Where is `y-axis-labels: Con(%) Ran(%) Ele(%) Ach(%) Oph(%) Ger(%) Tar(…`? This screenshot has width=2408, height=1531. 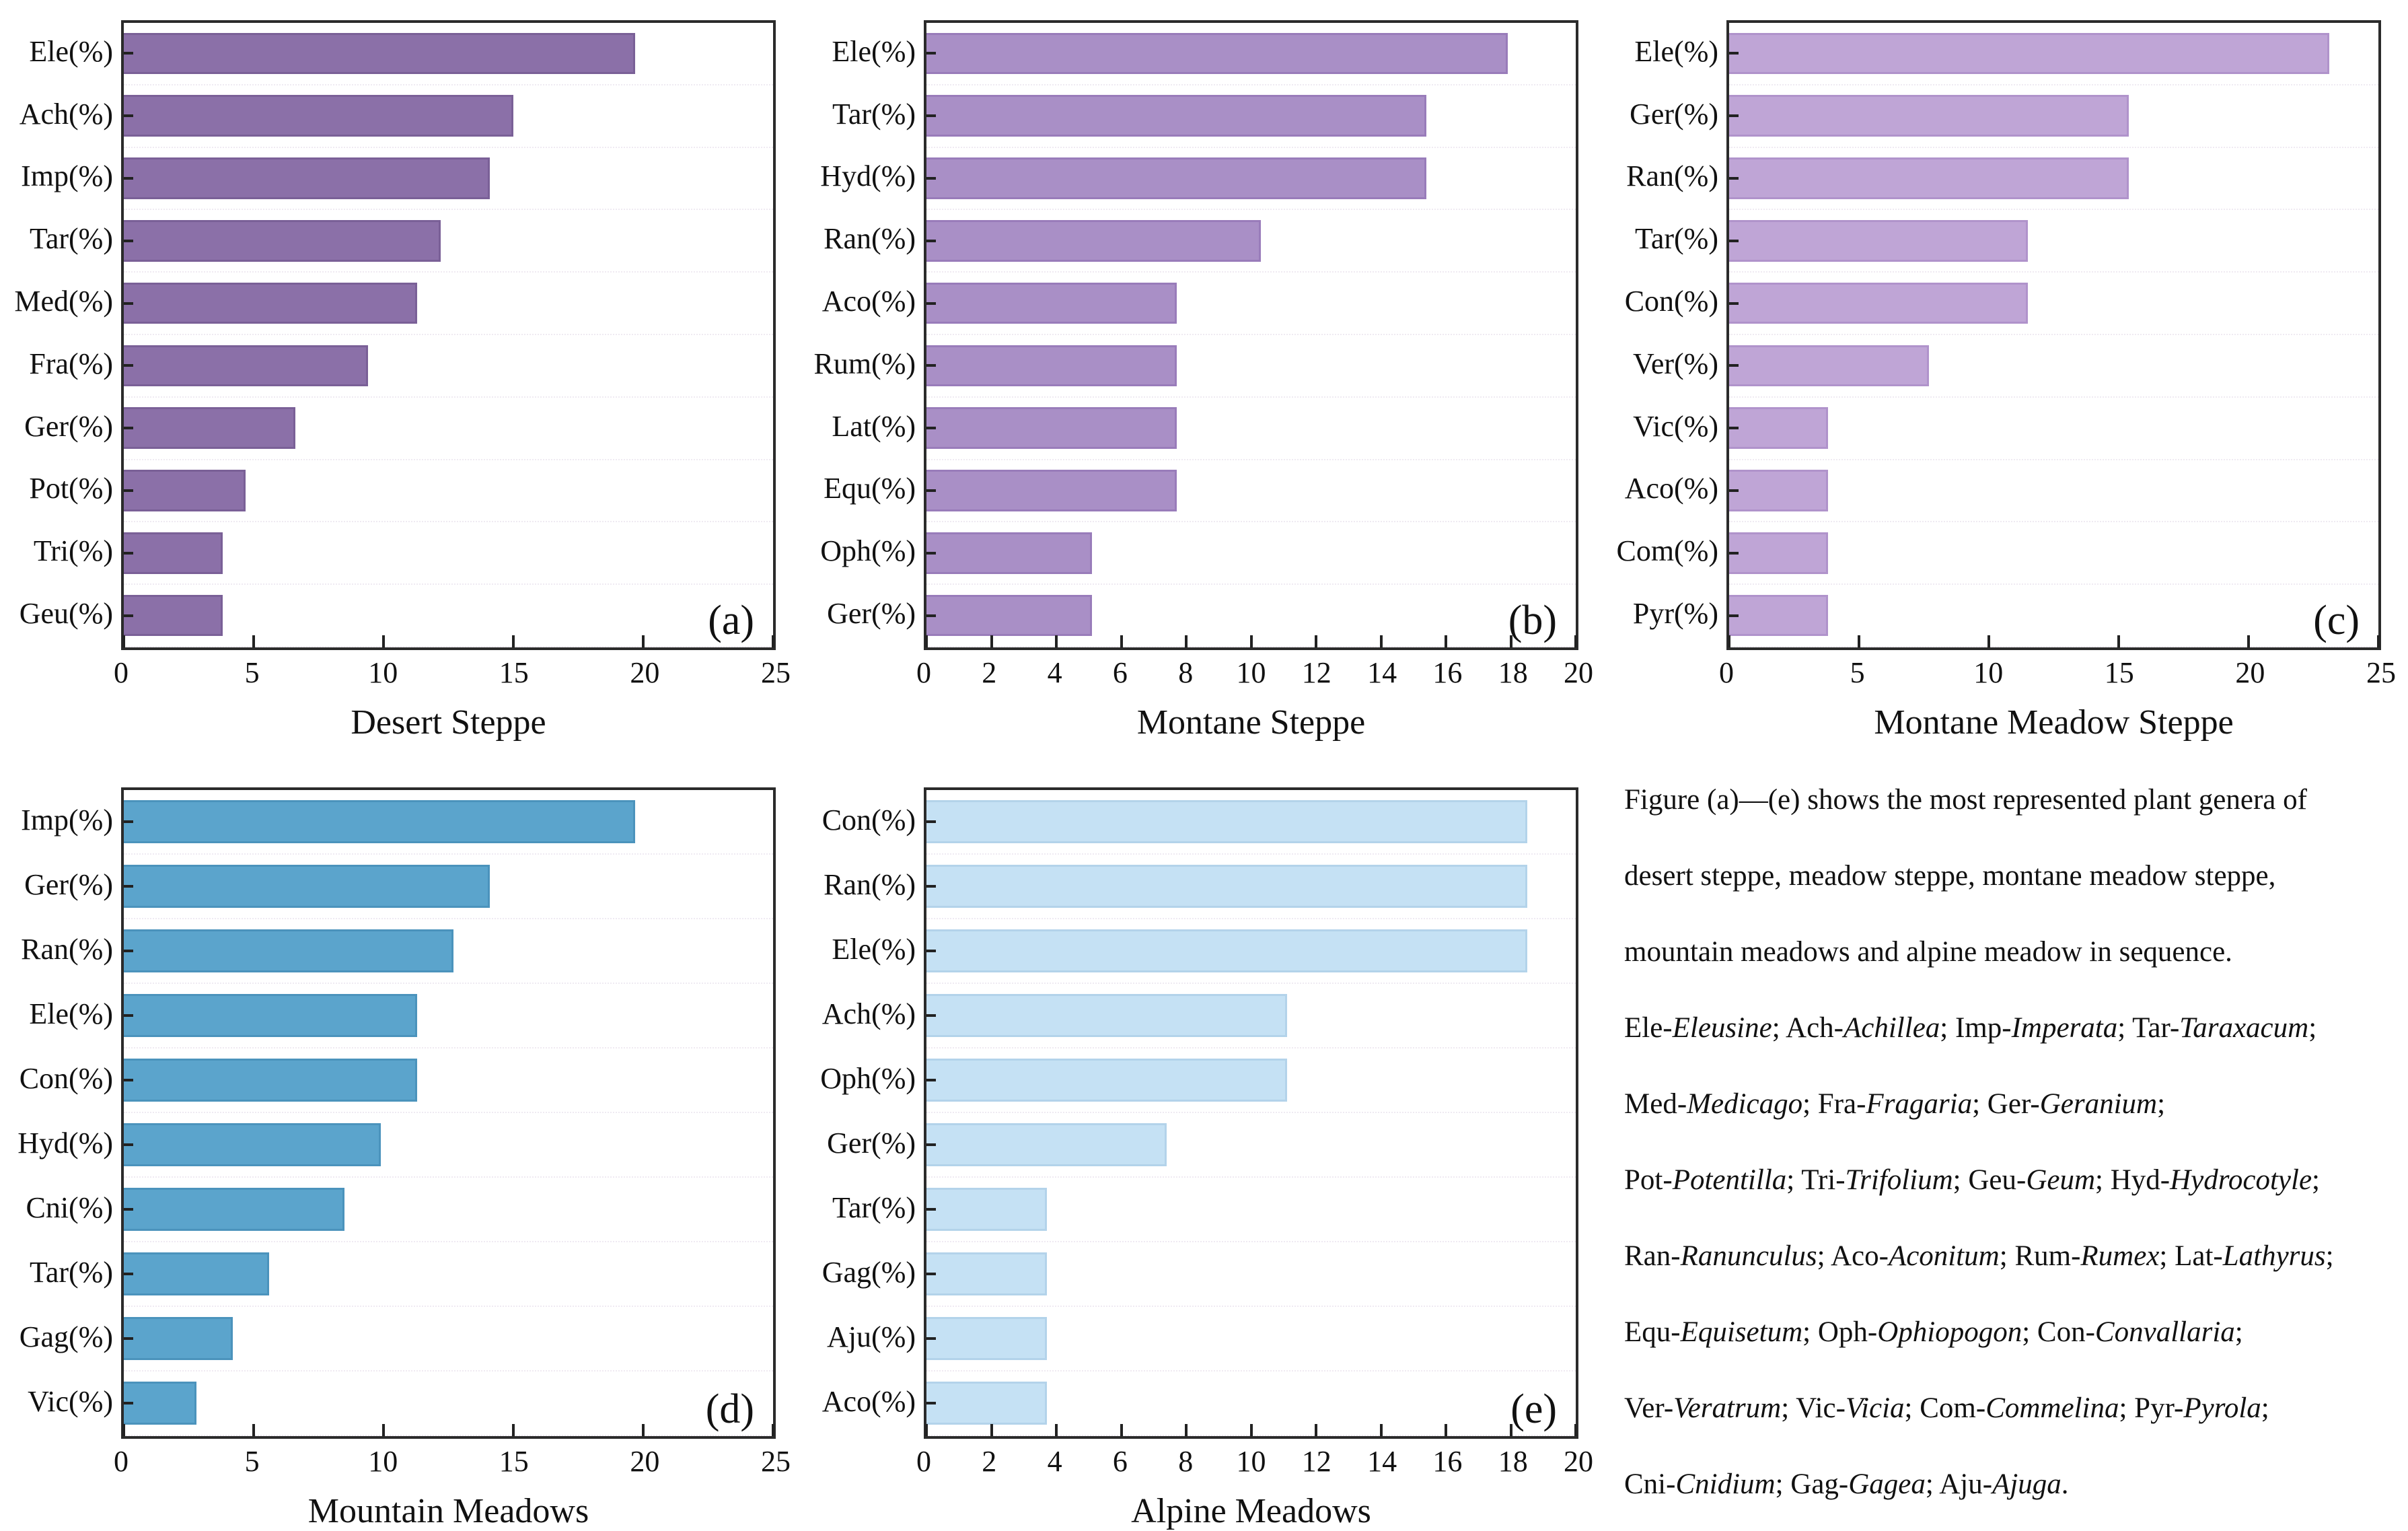
y-axis-labels: Con(%) Ran(%) Ele(%) Ach(%) Oph(%) Ger(%) Tar(… is located at coordinates (864, 1110).